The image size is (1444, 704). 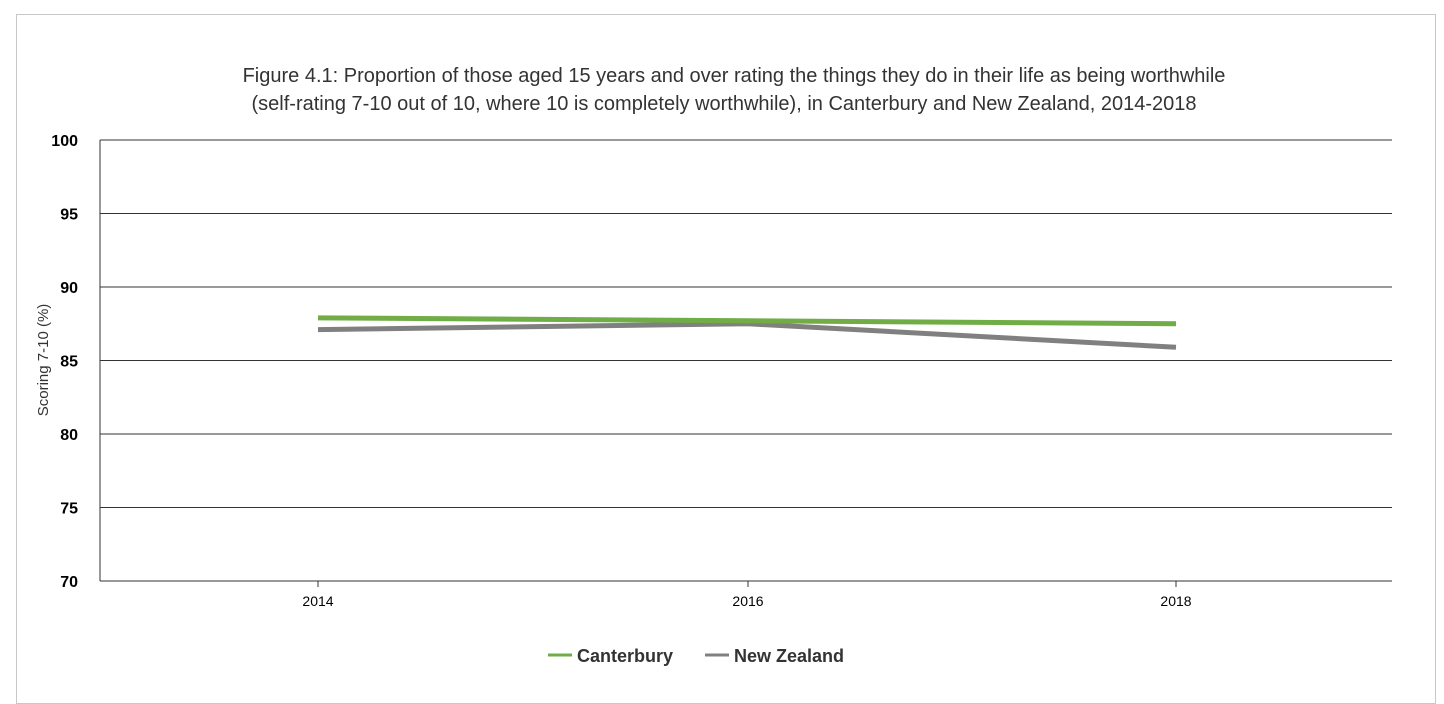 What do you see at coordinates (69, 582) in the screenshot?
I see `y-tick-label-70: 70` at bounding box center [69, 582].